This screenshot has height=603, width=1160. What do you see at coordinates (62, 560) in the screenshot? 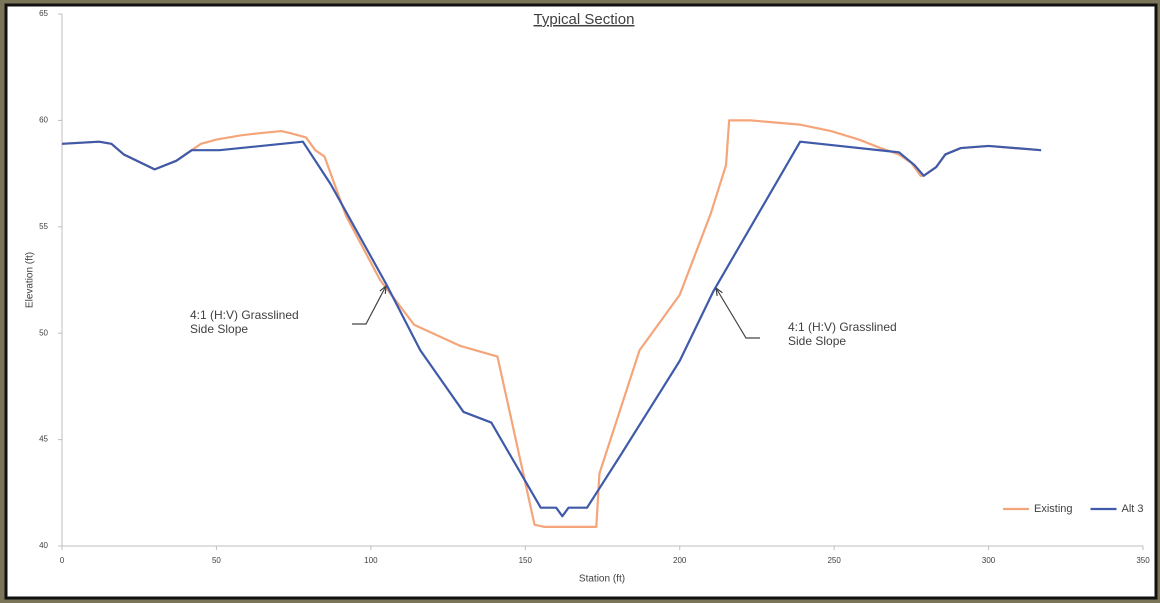
I see `x-tick-label: 0` at bounding box center [62, 560].